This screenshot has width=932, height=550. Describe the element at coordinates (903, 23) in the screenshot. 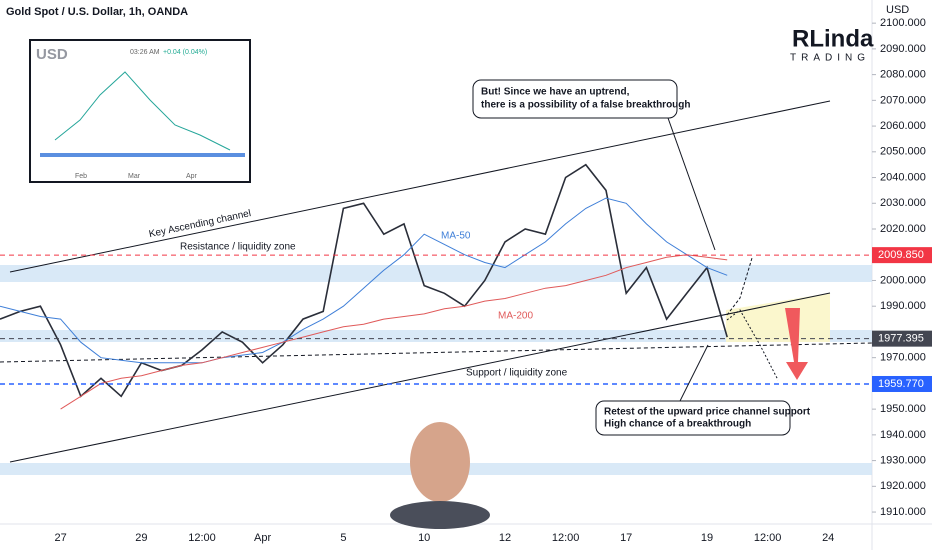

I see `y-tick-label: 2100.000` at that location.